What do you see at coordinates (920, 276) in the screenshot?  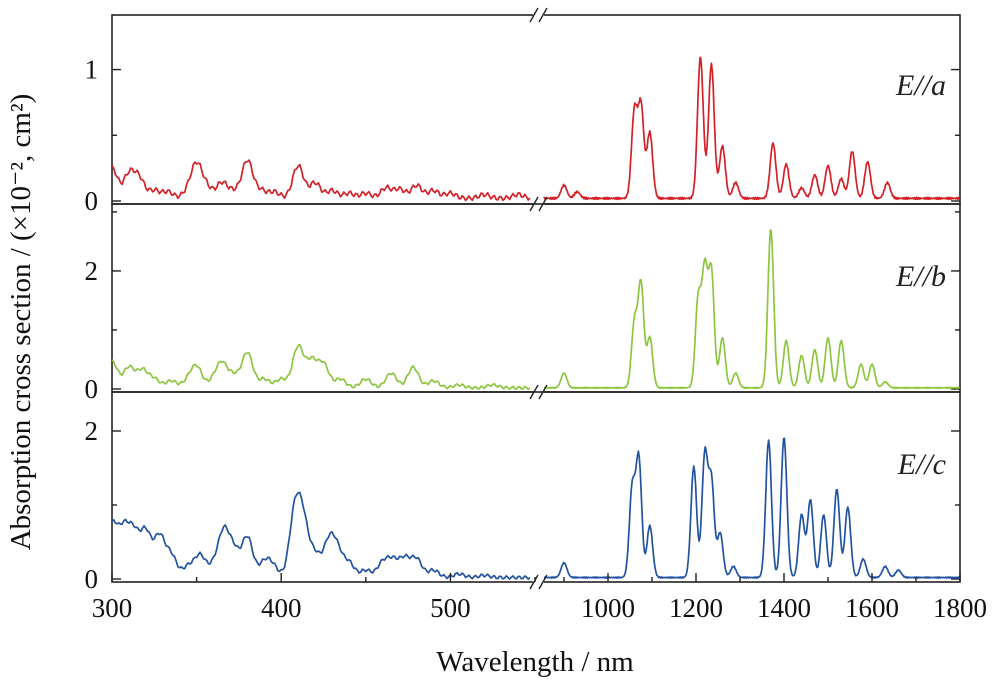 I see `panel-label: E//b` at bounding box center [920, 276].